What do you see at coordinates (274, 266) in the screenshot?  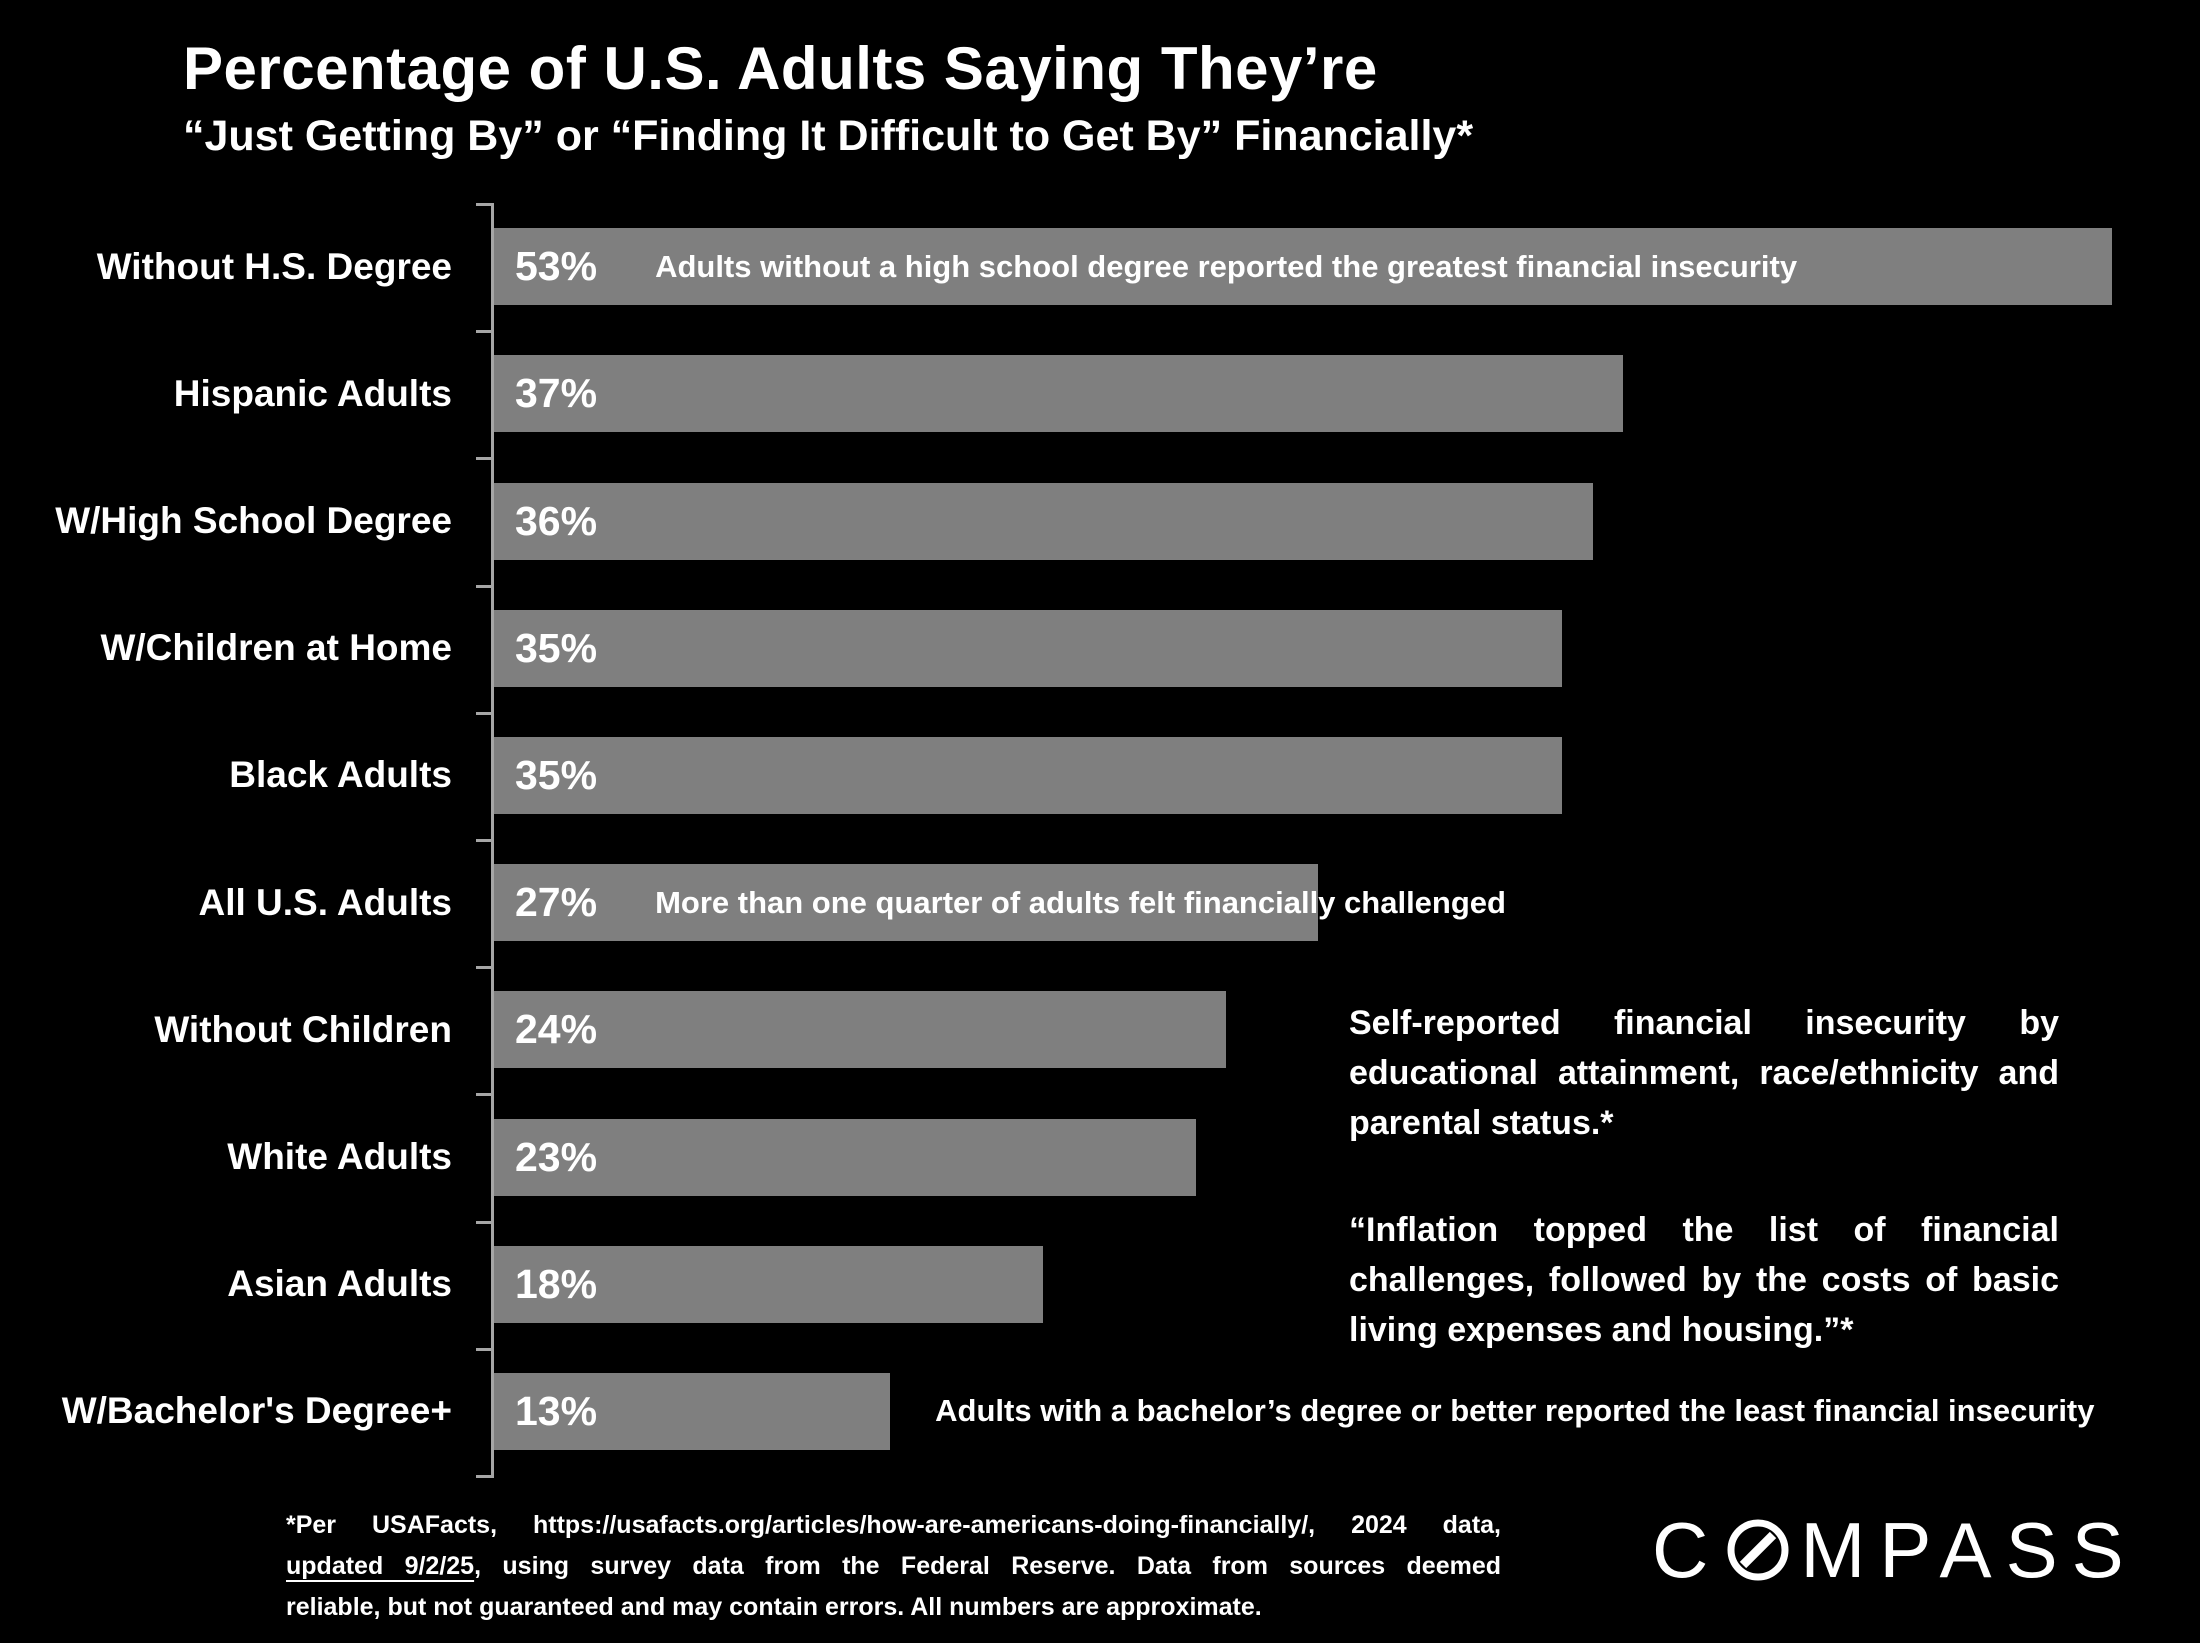 I see `category-label: Without H.S. Degree` at bounding box center [274, 266].